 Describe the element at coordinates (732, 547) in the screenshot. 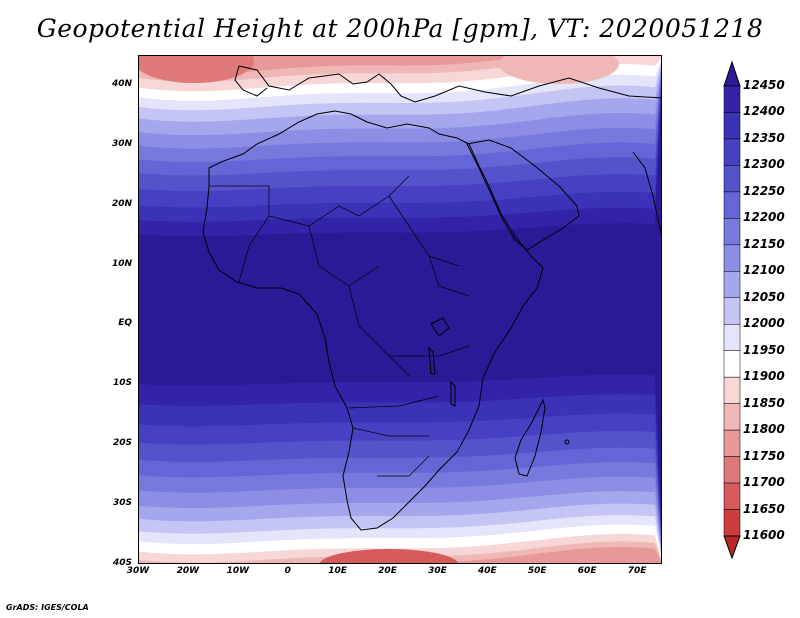

I see `colorbar-bottom-arrow` at that location.